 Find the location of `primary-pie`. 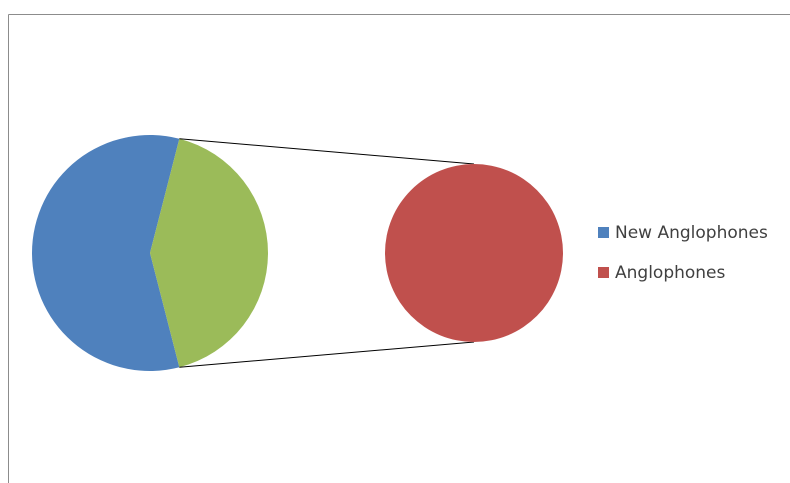

primary-pie is located at coordinates (149, 253).